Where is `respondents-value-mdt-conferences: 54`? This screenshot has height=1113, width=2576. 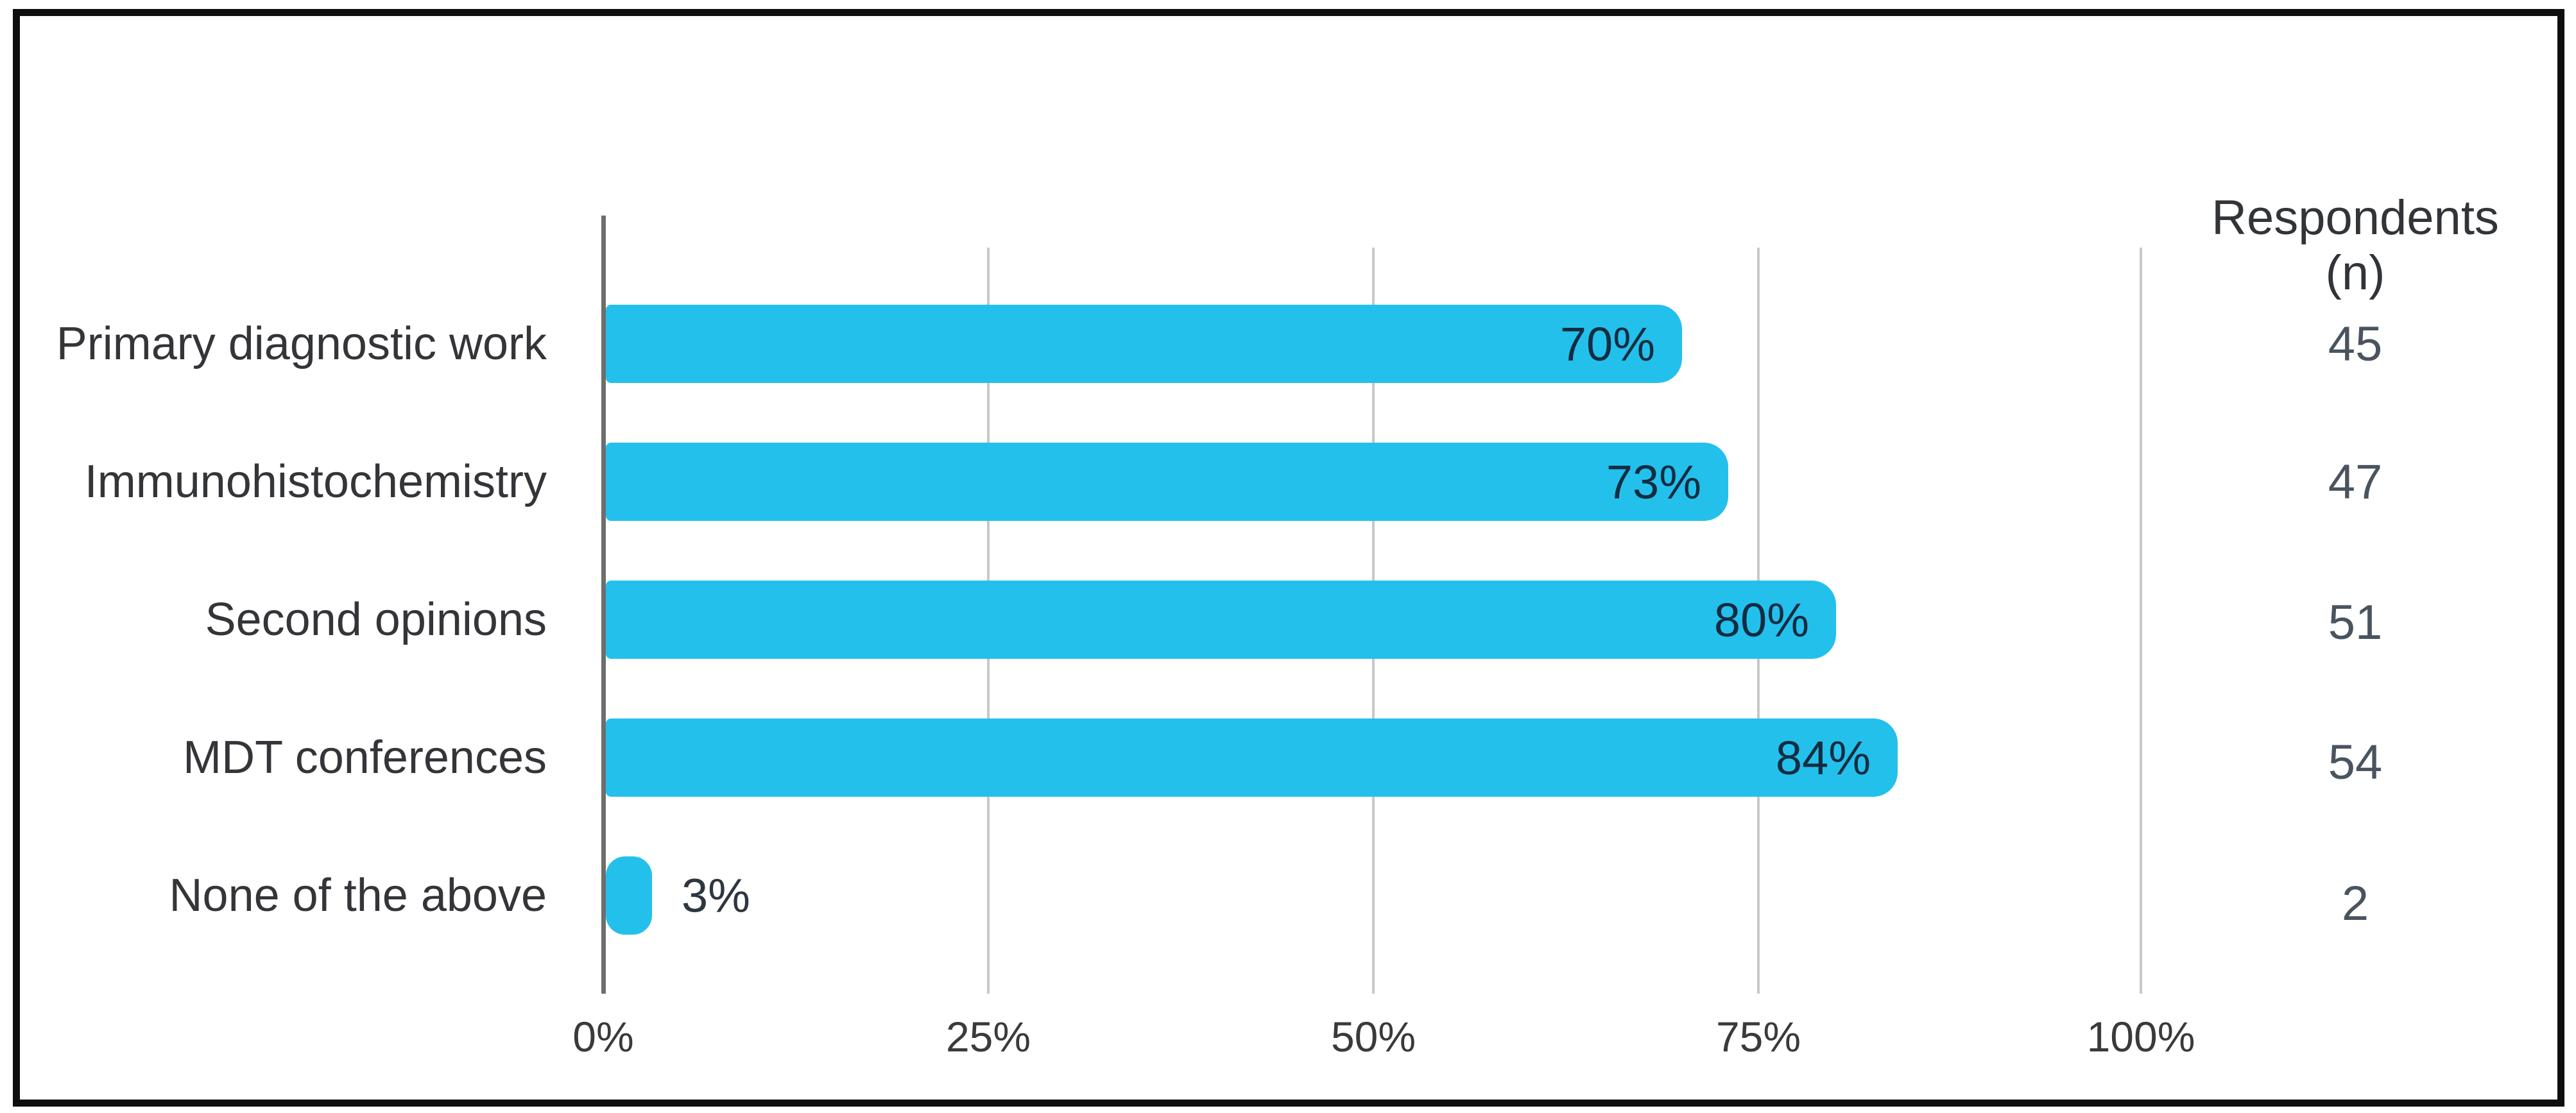
respondents-value-mdt-conferences: 54 is located at coordinates (2355, 762).